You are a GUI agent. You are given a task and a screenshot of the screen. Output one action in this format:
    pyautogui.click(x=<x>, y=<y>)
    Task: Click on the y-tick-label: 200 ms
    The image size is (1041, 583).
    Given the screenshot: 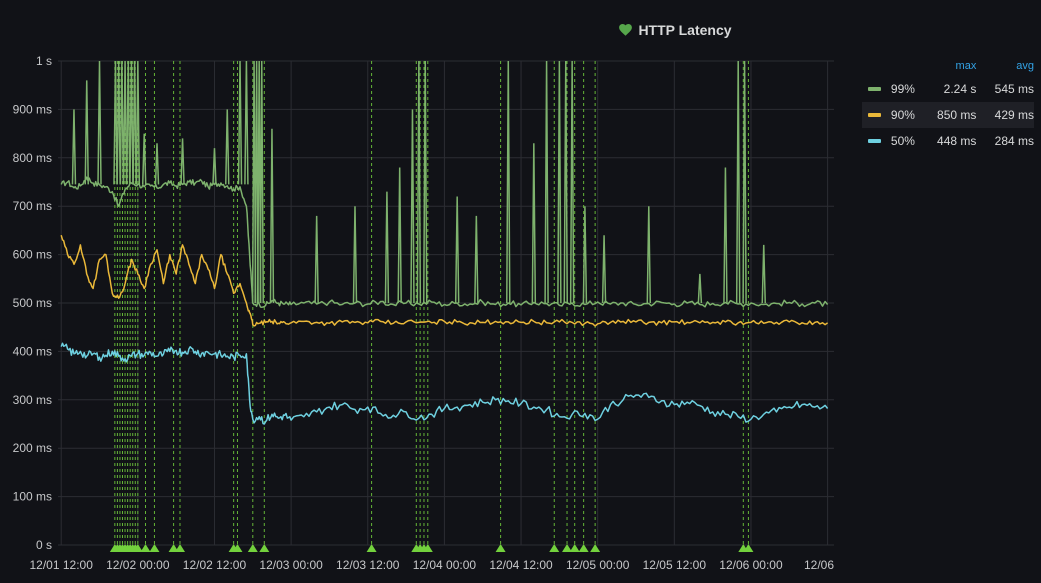 What is the action you would take?
    pyautogui.click(x=32, y=448)
    